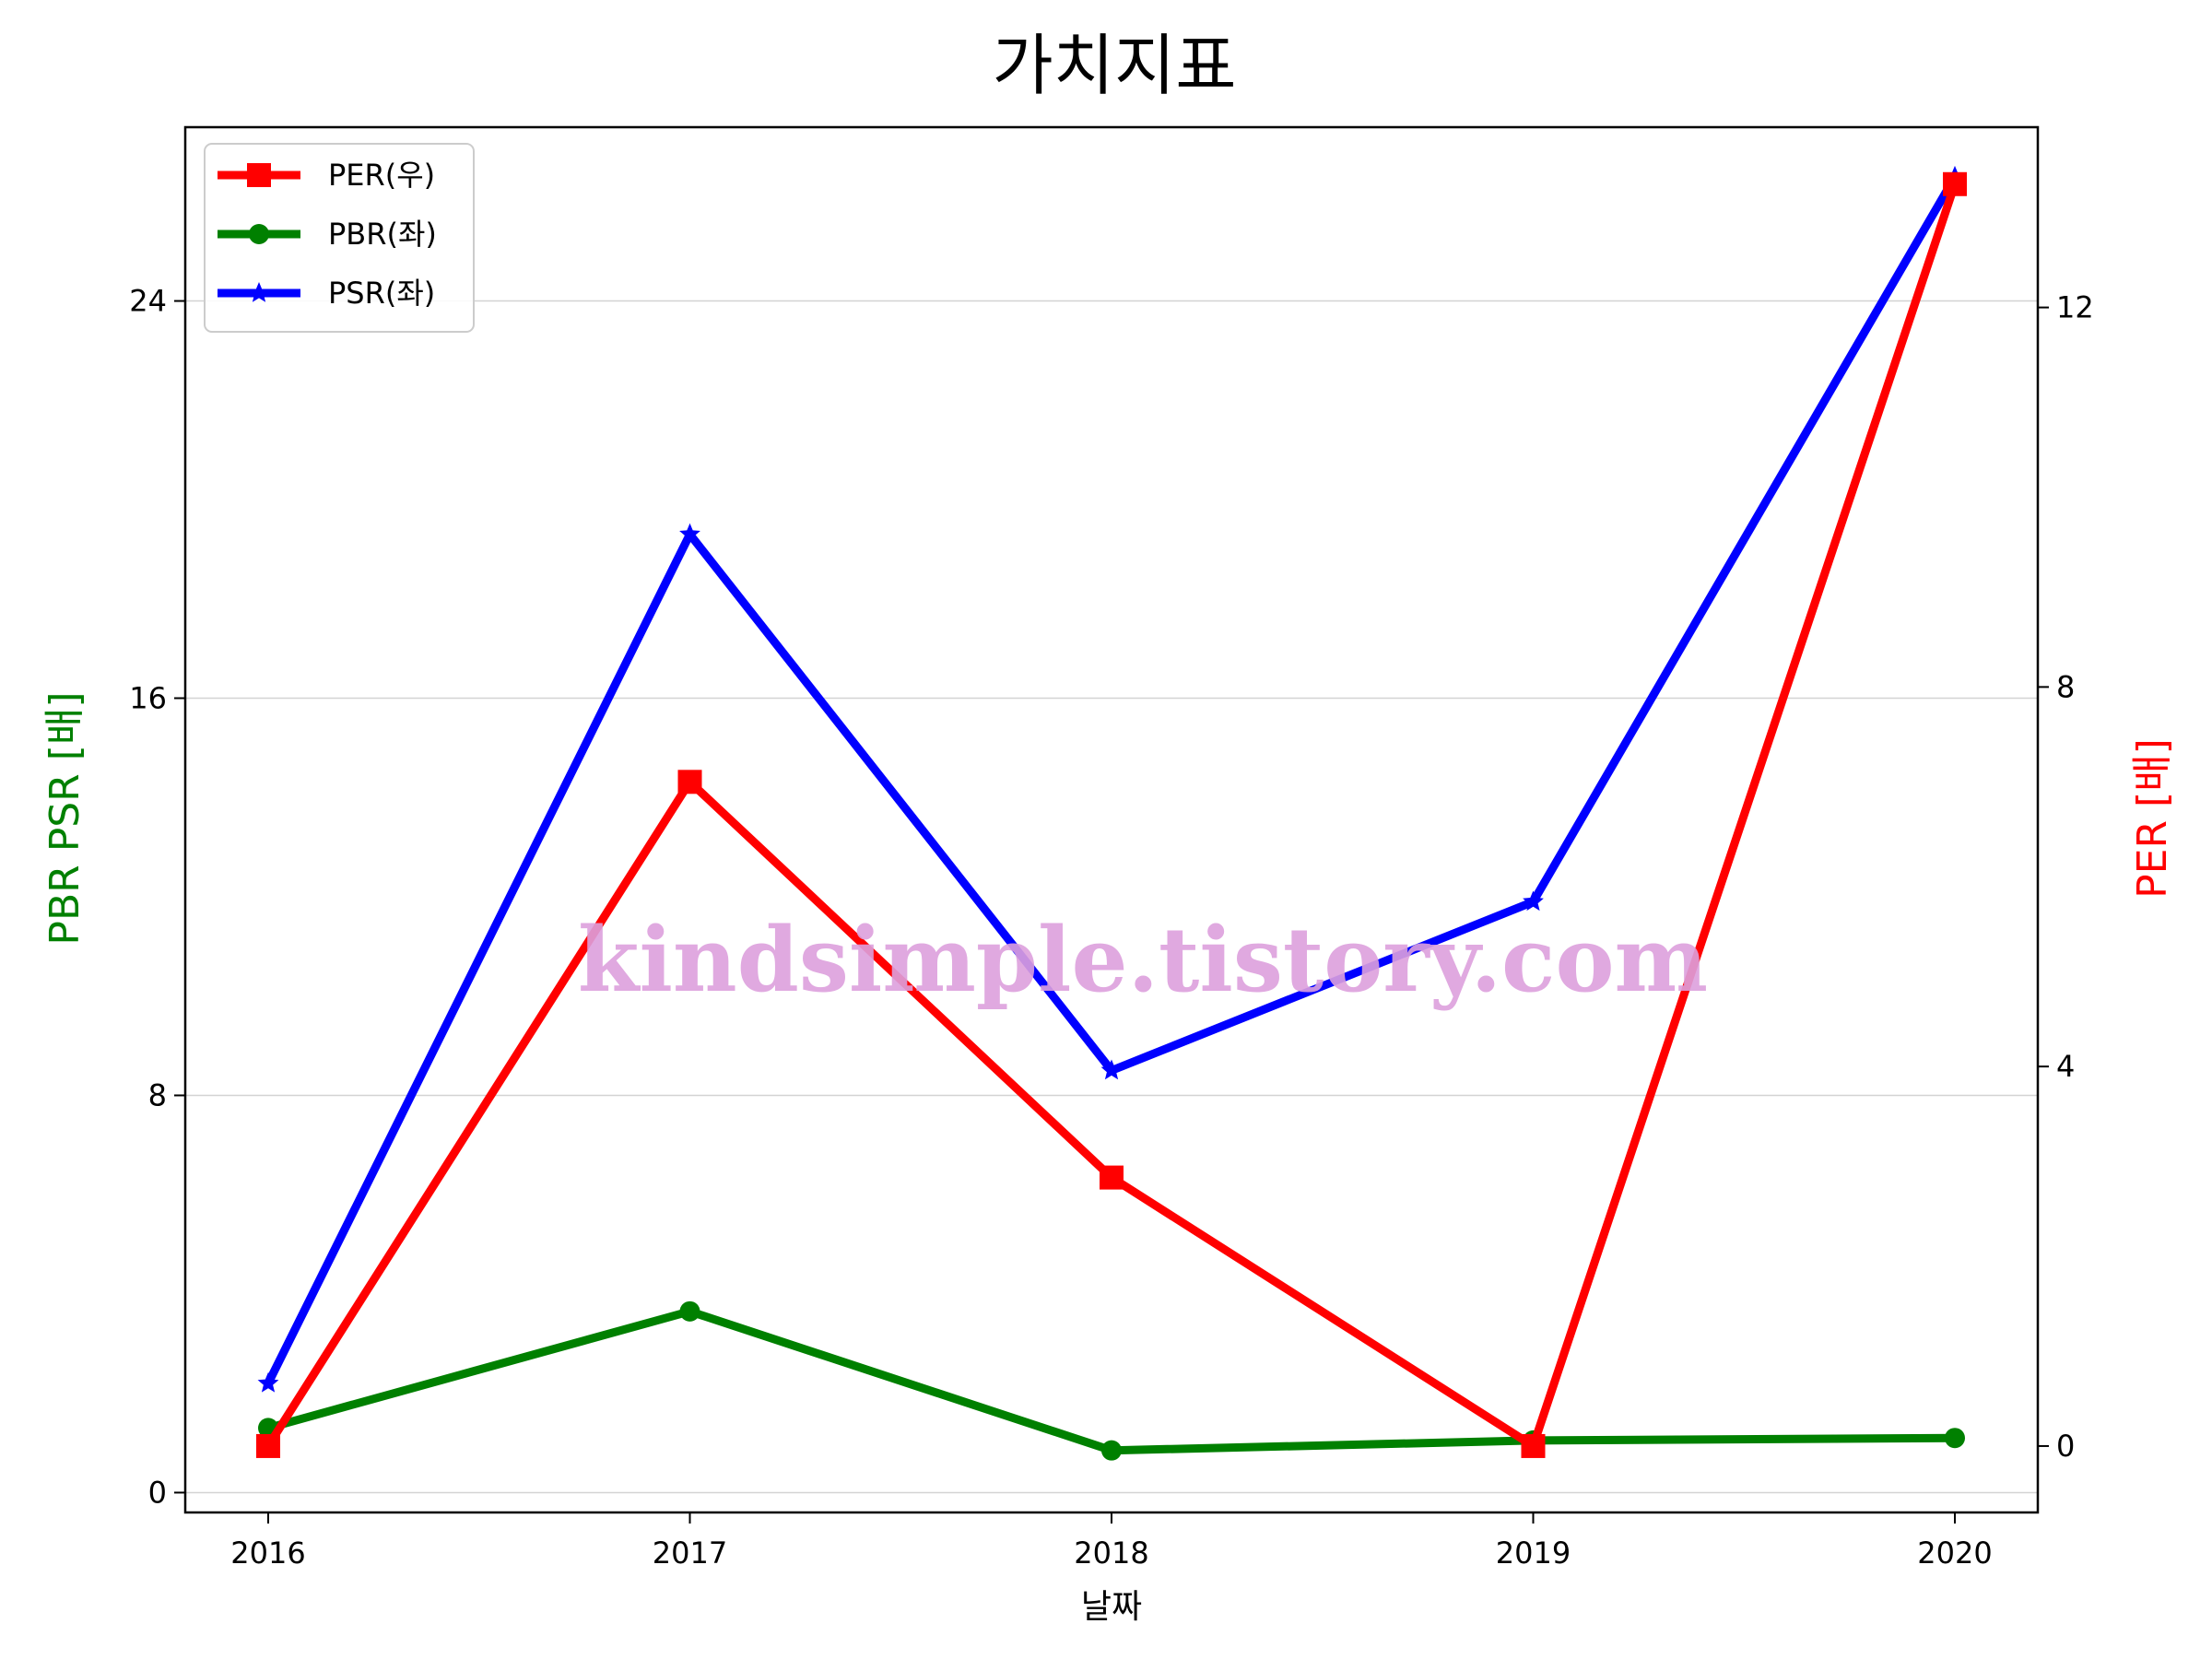 The image size is (2212, 1659). I want to click on x-axis-title: 날짜, so click(1111, 1607).